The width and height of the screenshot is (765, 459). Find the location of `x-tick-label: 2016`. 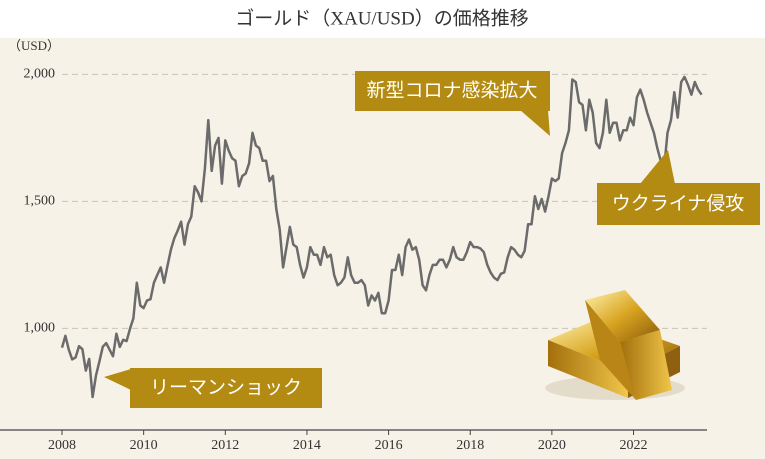

x-tick-label: 2016 is located at coordinates (389, 445).